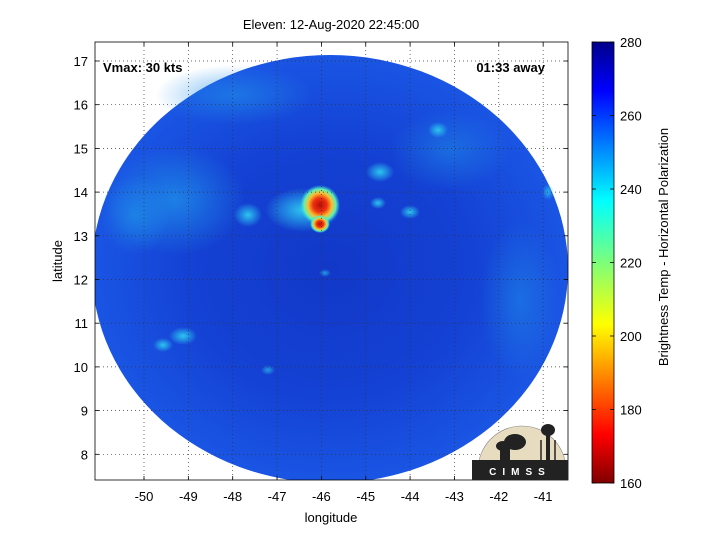 The image size is (720, 540). What do you see at coordinates (617, 263) in the screenshot?
I see `colorbar-ticks: 280 260 240 220 200 180 160` at bounding box center [617, 263].